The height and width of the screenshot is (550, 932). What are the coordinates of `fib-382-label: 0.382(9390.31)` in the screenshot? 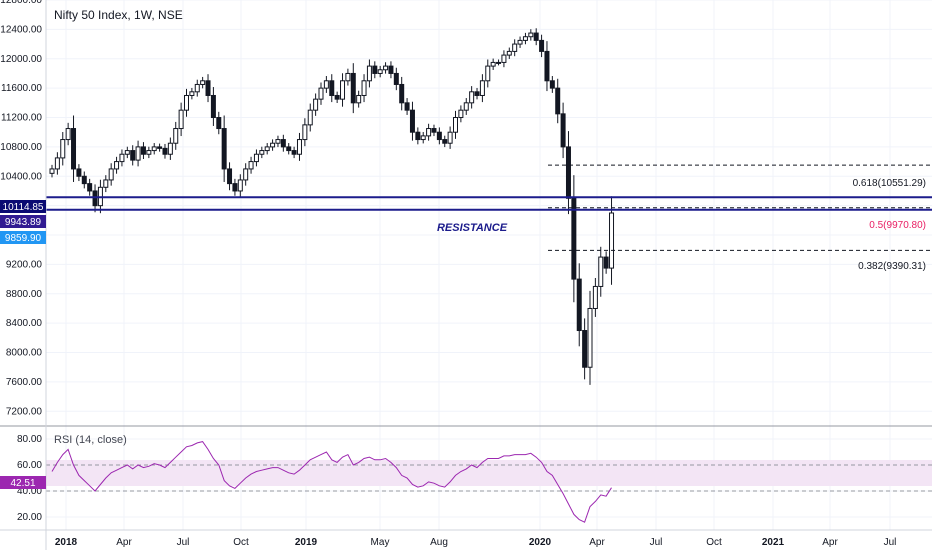 It's located at (892, 266).